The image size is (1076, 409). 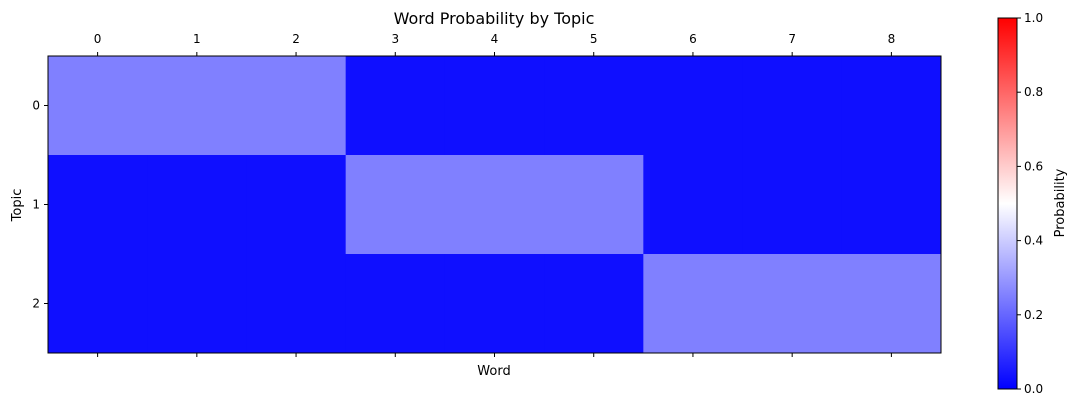 I want to click on colorbar-tick-label: 0.8, so click(x=1033, y=92).